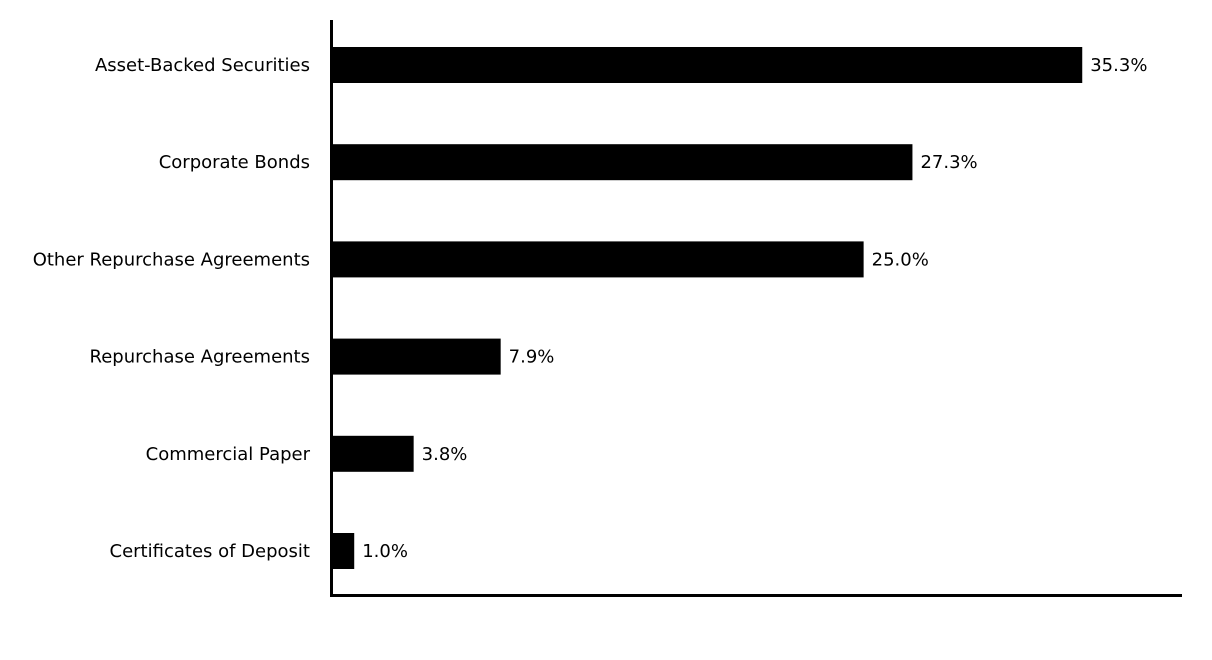  I want to click on category-label: Commercial Paper, so click(228, 454).